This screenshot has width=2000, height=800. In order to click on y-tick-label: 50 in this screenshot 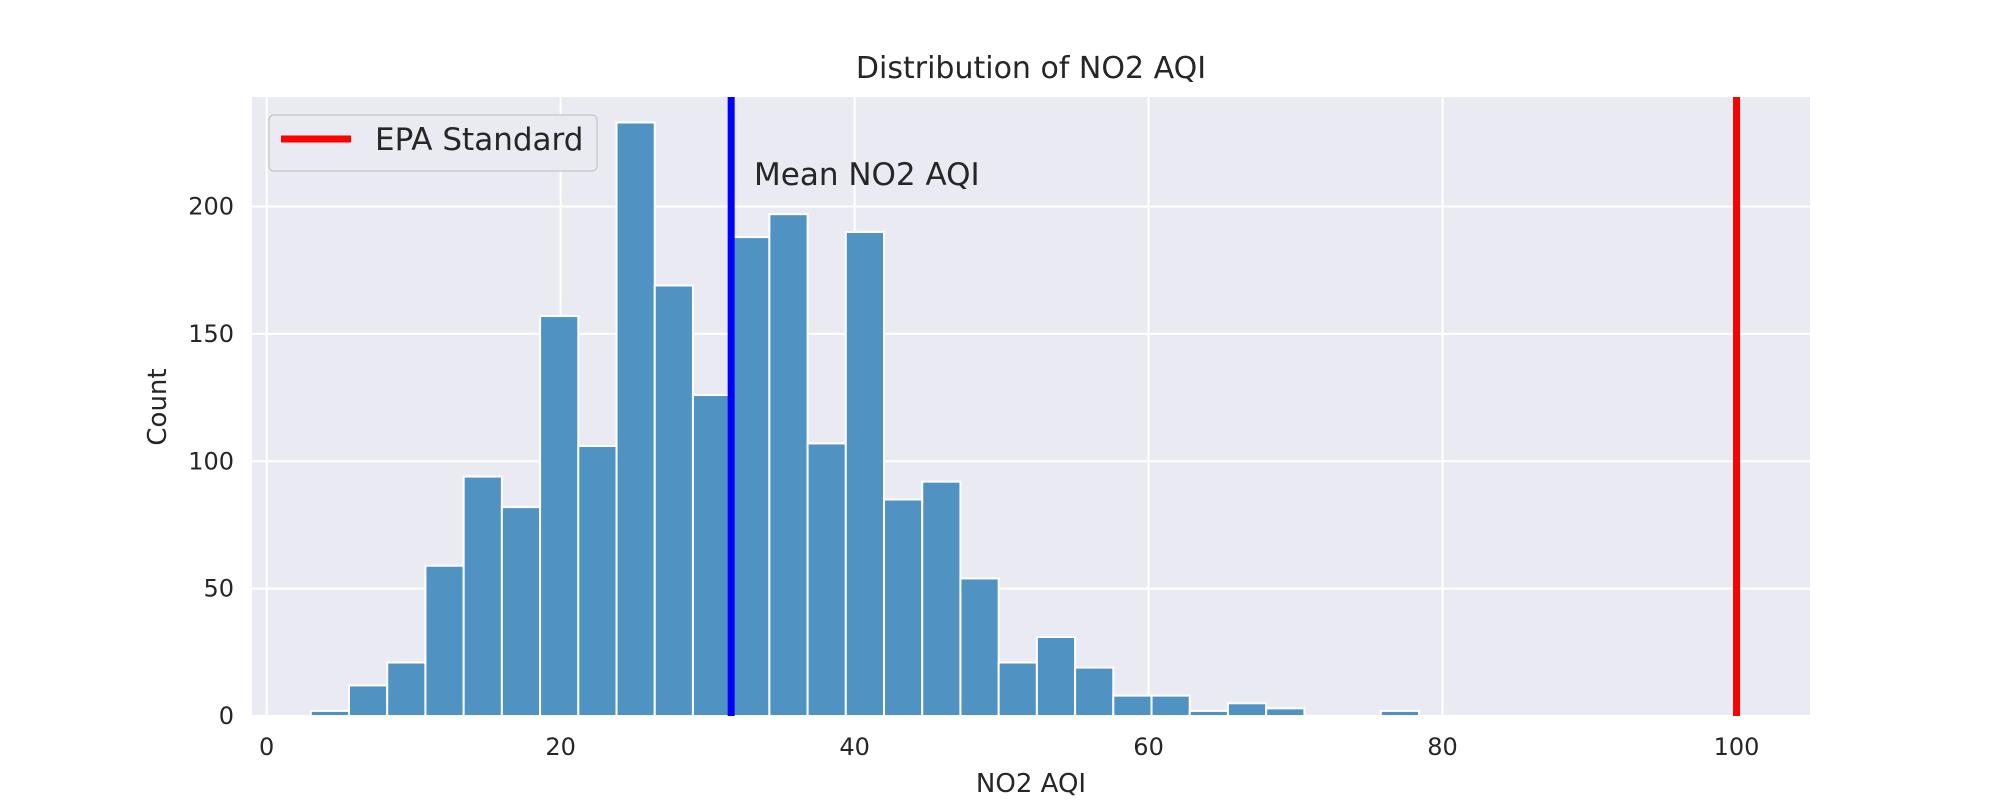, I will do `click(218, 589)`.